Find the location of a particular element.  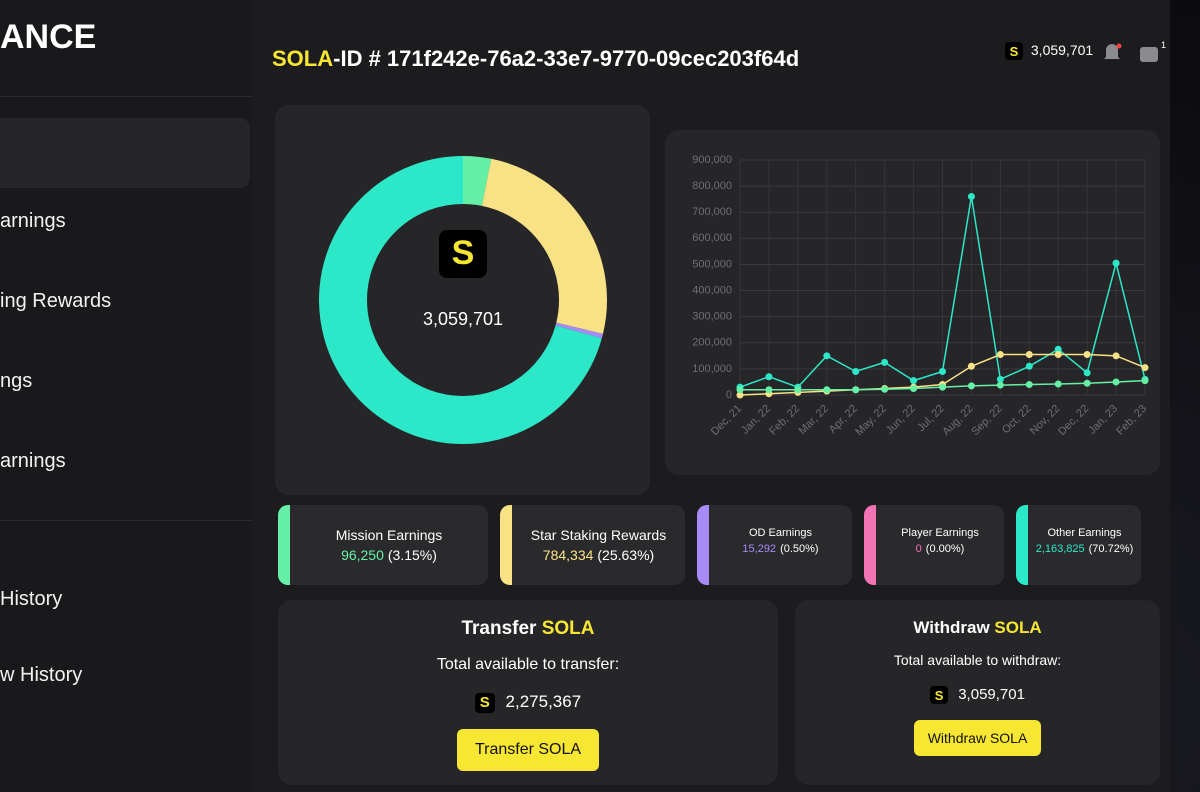

x-tick-label: Feb, 22 is located at coordinates (784, 420).